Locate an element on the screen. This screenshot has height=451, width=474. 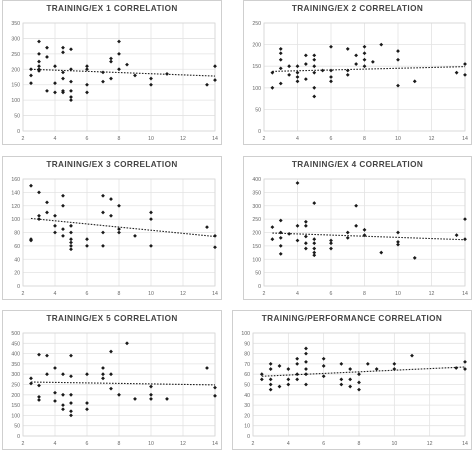
chart-title: TRAINING/EX 1 CORRELATION is located at coordinates (112, 8).